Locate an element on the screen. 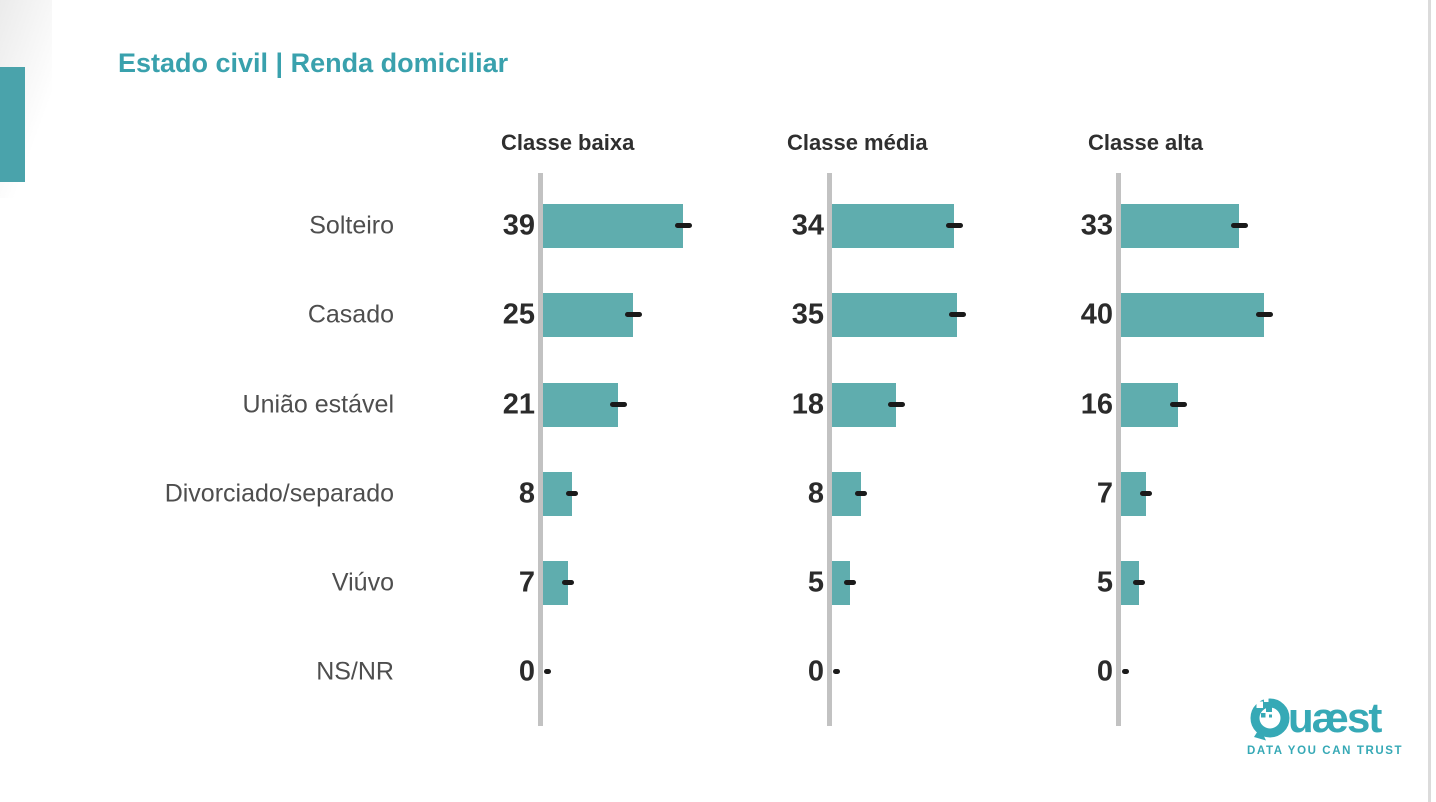  category-label: Divorciado/separado is located at coordinates (279, 493).